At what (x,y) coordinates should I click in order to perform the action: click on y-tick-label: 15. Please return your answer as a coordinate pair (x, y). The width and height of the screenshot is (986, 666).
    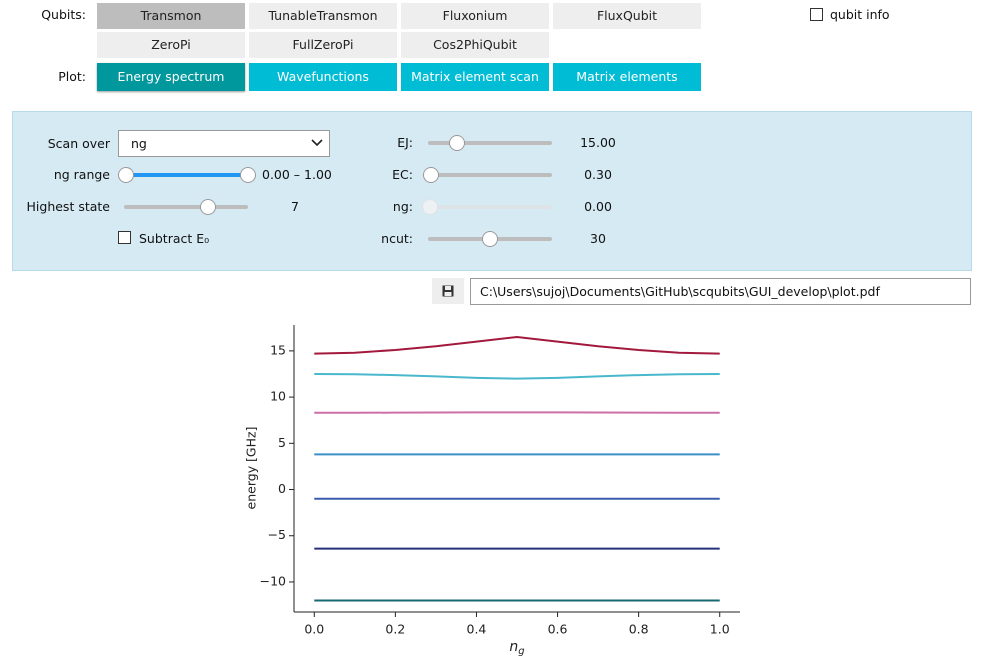
    Looking at the image, I should click on (278, 349).